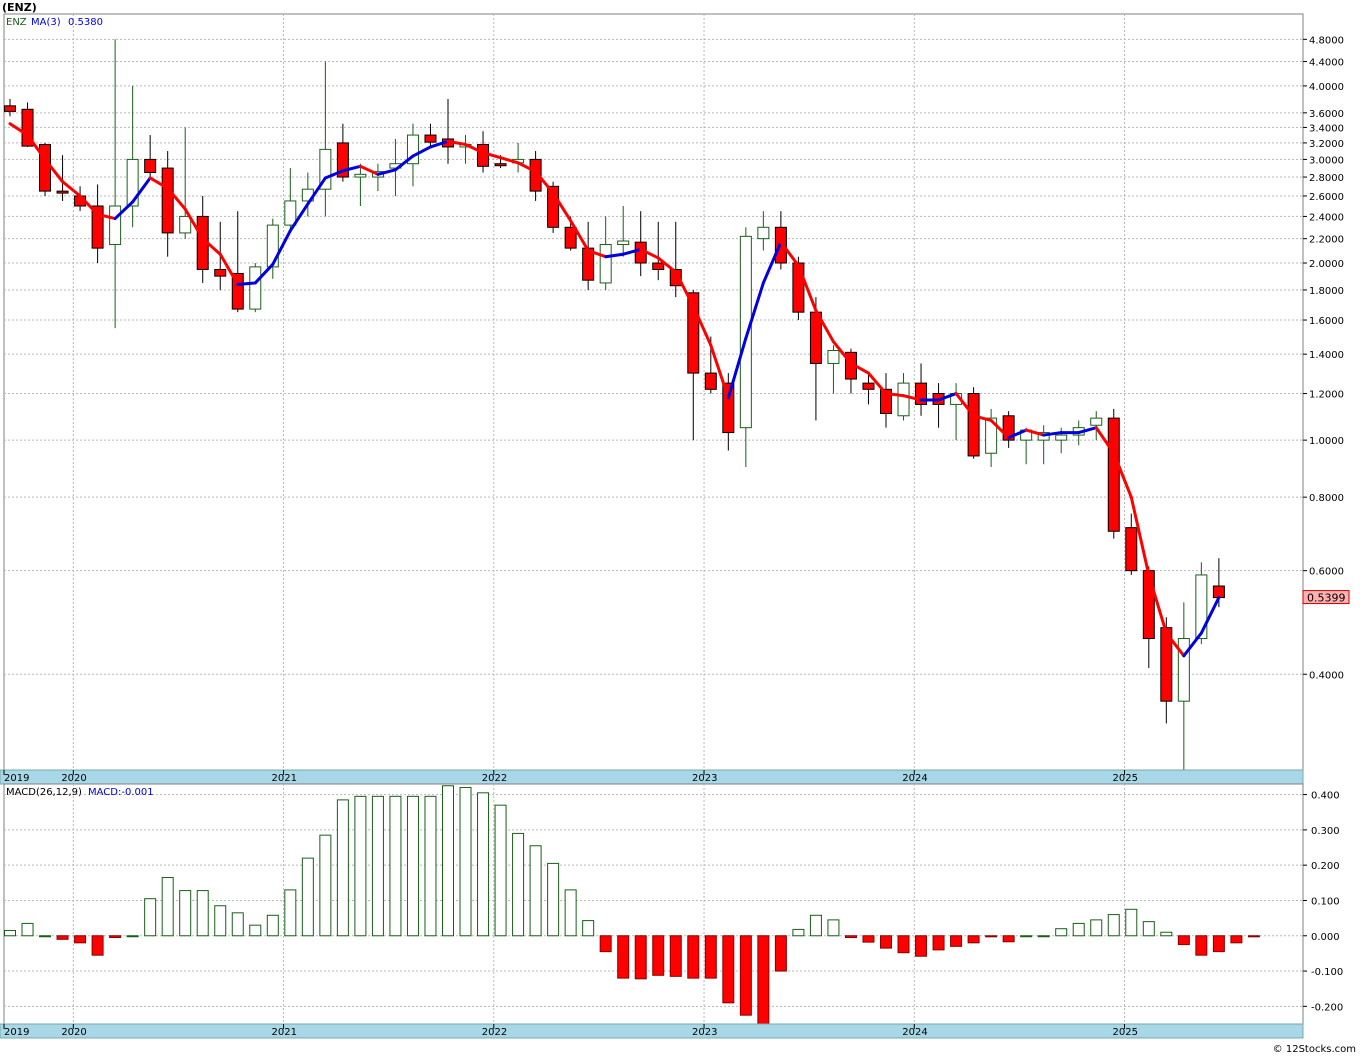 The image size is (1360, 1056). Describe the element at coordinates (1326, 675) in the screenshot. I see `price-tick-label: 0.4000` at that location.